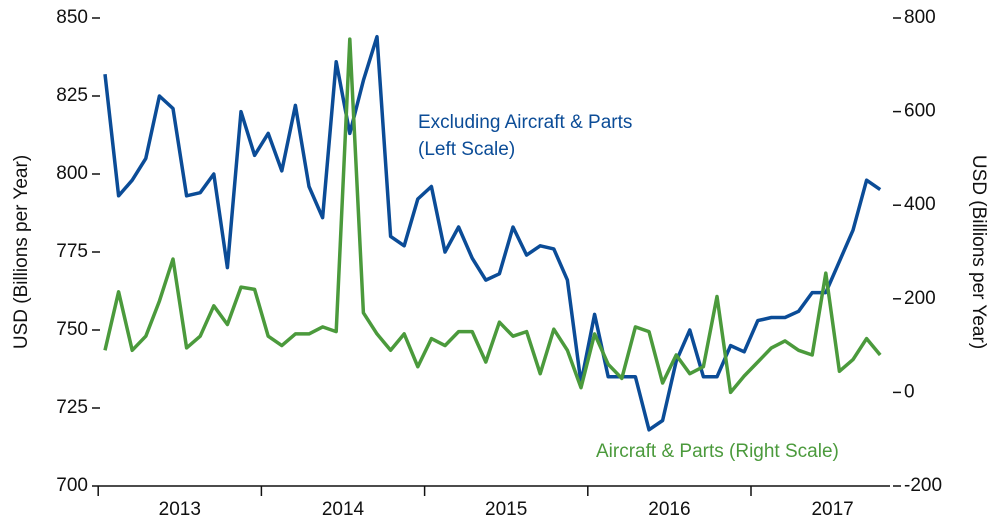 The height and width of the screenshot is (527, 1000). What do you see at coordinates (72, 329) in the screenshot?
I see `y-tick-label: 750` at bounding box center [72, 329].